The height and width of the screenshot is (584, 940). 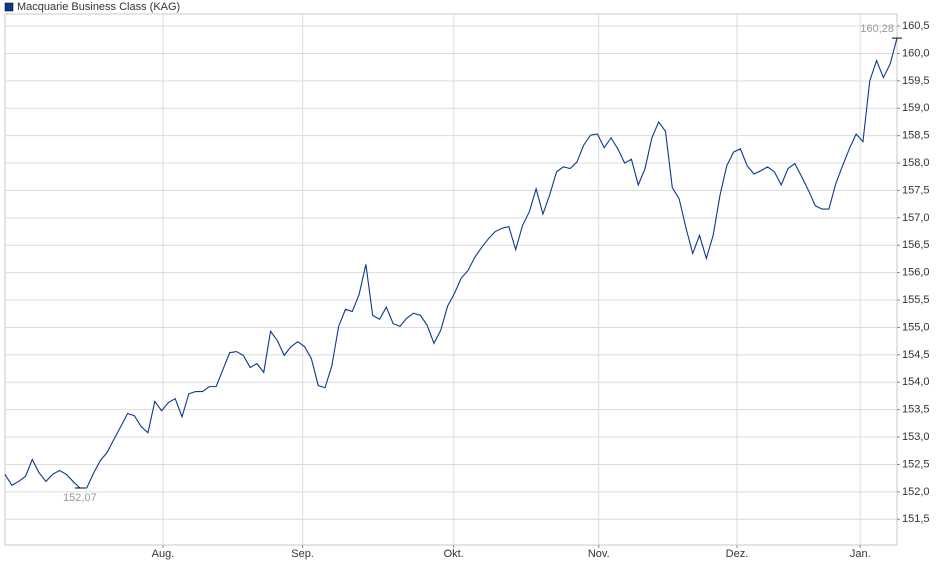 I want to click on y-tick-label: 158,0, so click(x=916, y=163).